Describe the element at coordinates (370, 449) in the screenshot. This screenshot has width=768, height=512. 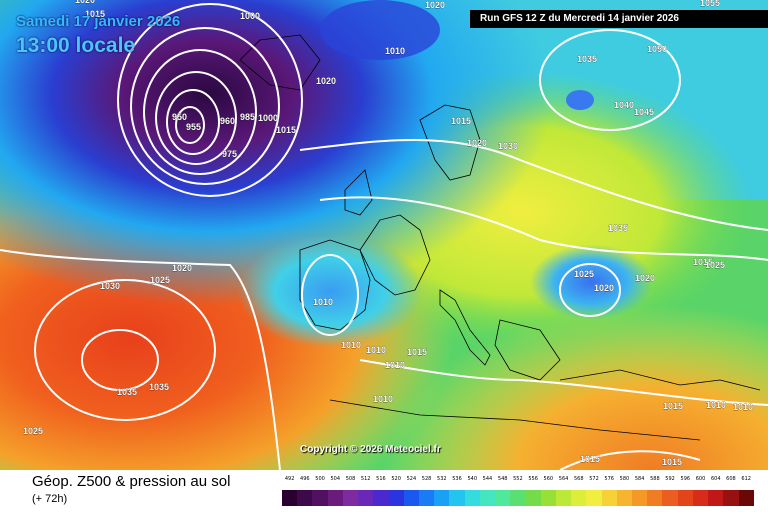
I see `copyright: Copyright © 2026 Meteociel.fr` at that location.